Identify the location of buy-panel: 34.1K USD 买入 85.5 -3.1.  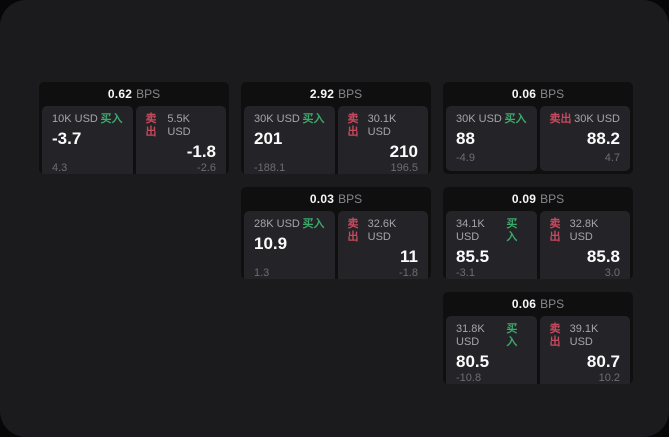
(491, 245).